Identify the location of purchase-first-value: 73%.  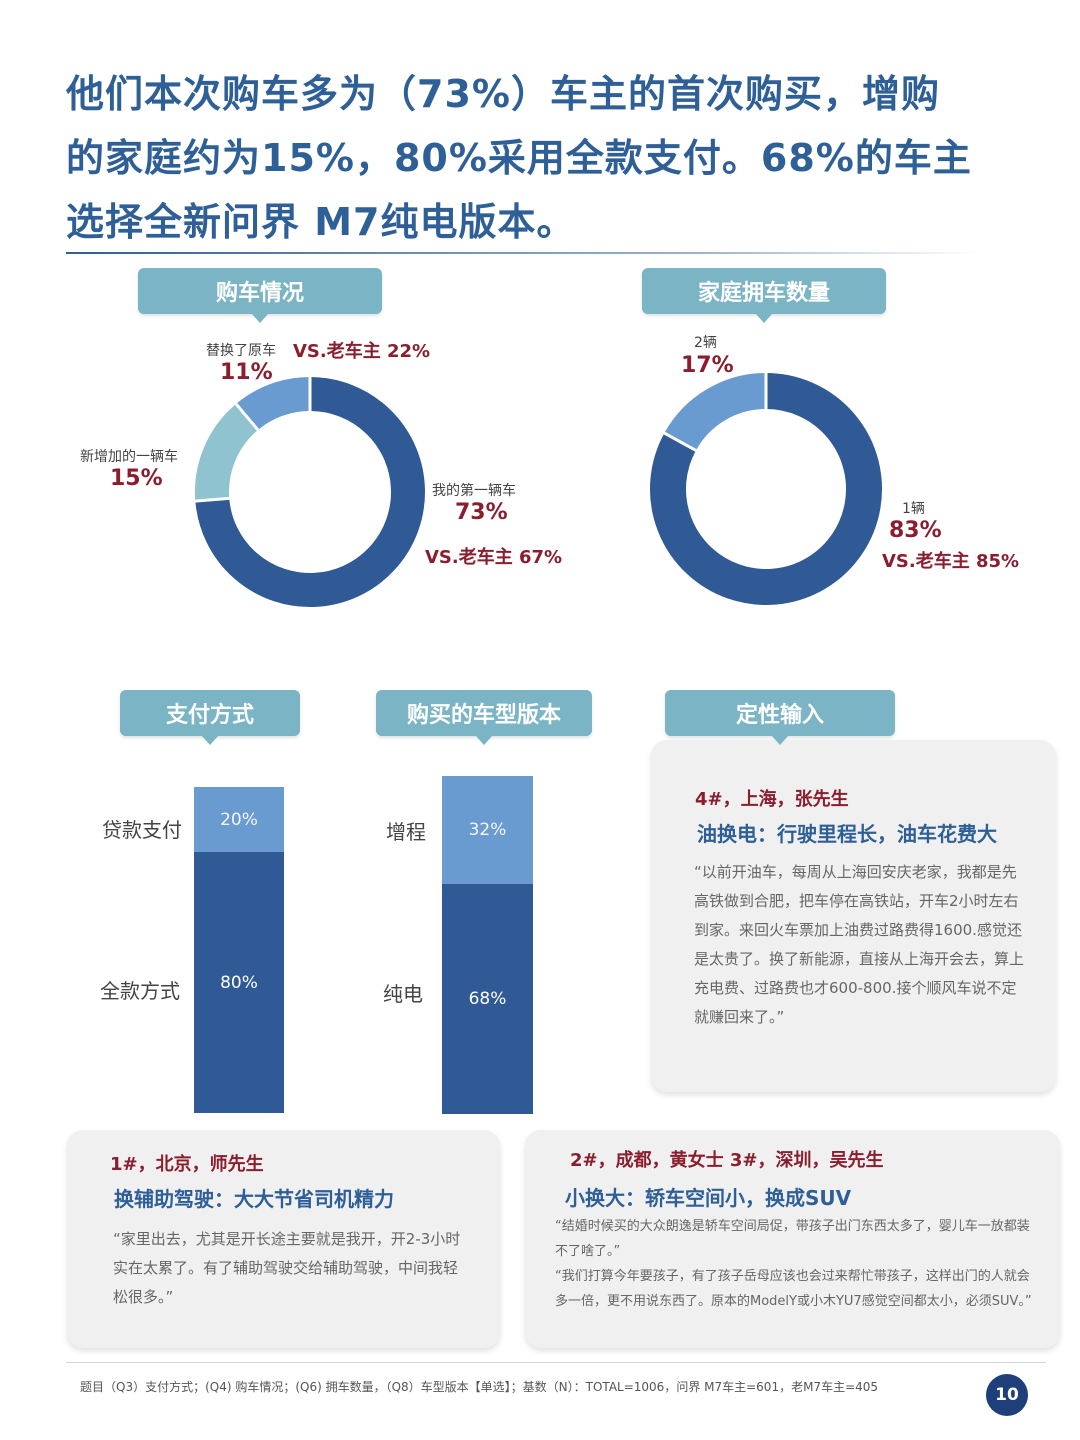
(481, 512).